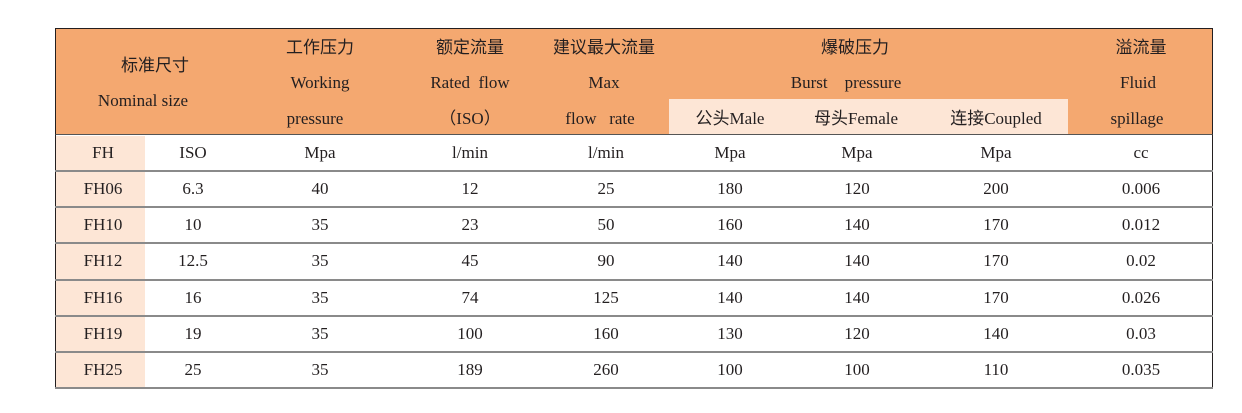  Describe the element at coordinates (315, 118) in the screenshot. I see `working-en2: pressure` at that location.